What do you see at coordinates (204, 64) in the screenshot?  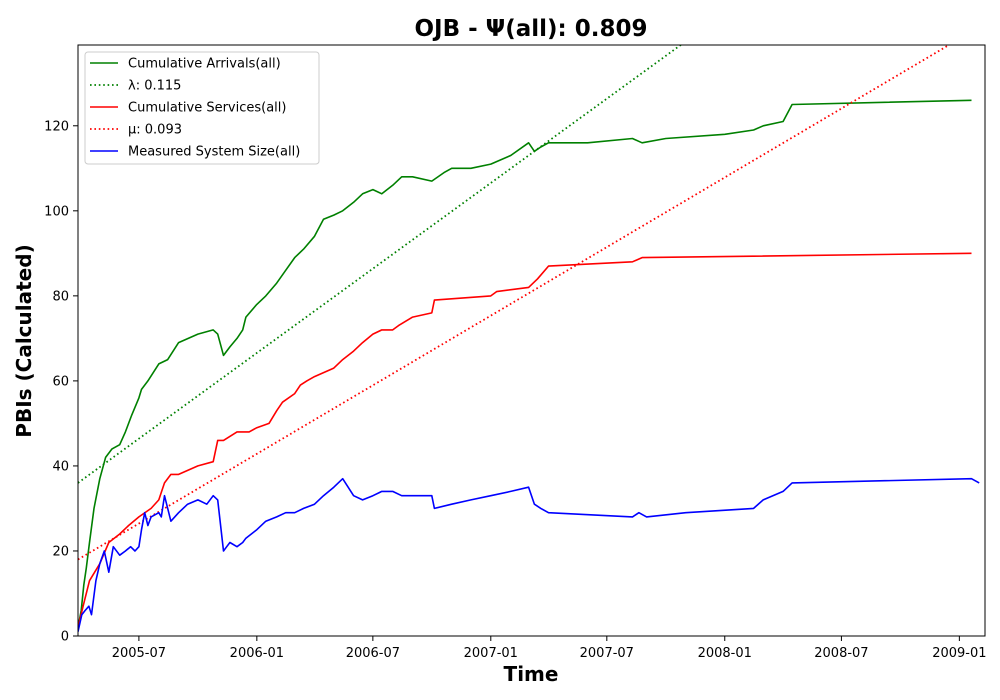 I see `legend-label: Cumulative Arrivals(all)` at bounding box center [204, 64].